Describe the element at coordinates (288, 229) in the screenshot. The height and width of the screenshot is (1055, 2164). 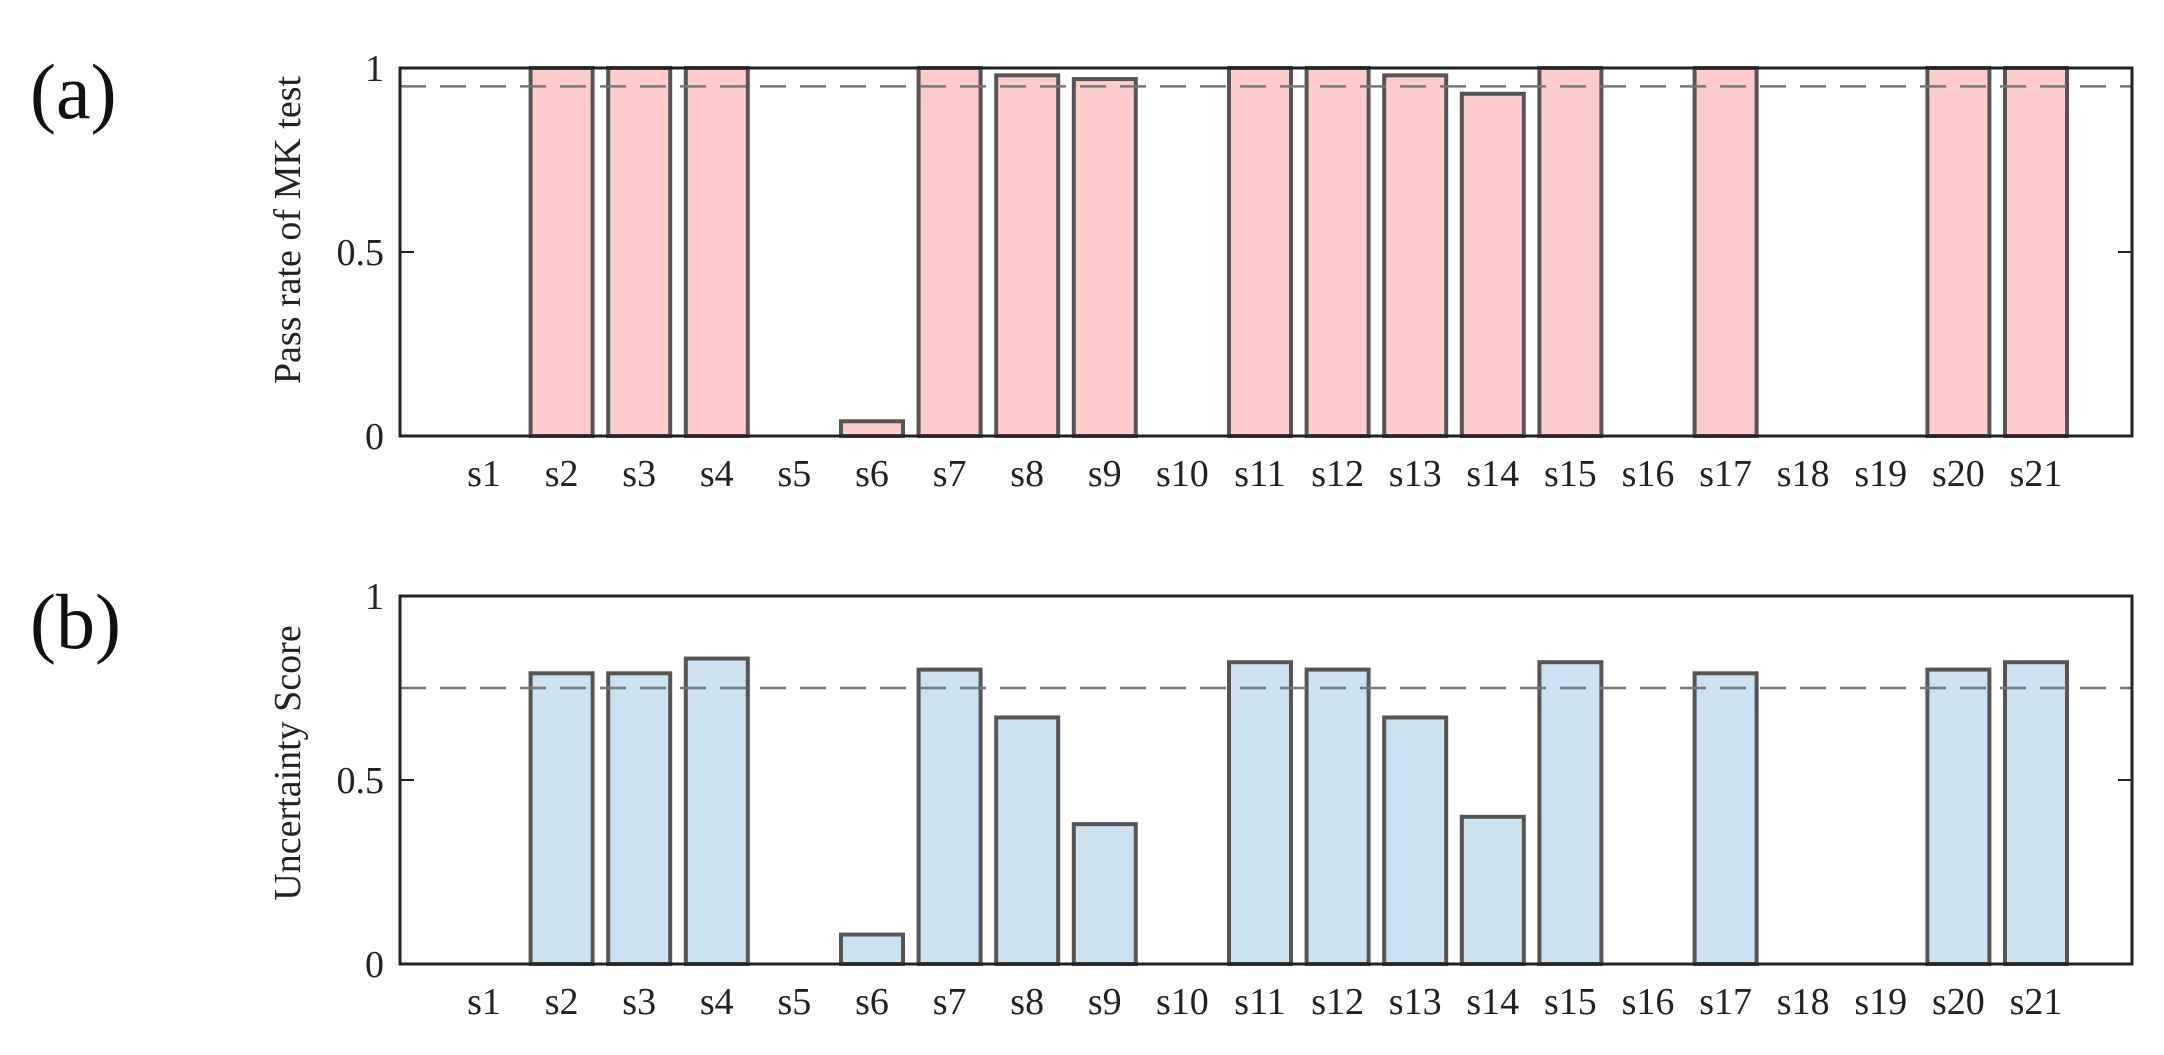
I see `y-axis-label: Pass rate of MK test` at that location.